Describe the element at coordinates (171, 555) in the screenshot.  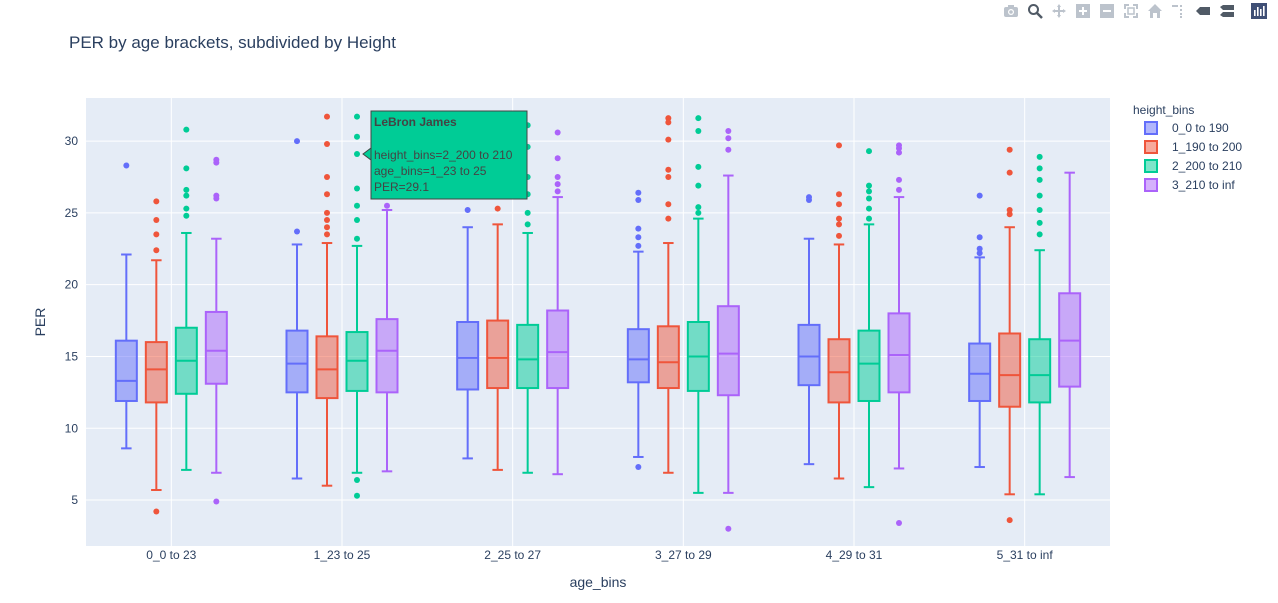
I see `x-tick-label: 0_0 to 23` at that location.